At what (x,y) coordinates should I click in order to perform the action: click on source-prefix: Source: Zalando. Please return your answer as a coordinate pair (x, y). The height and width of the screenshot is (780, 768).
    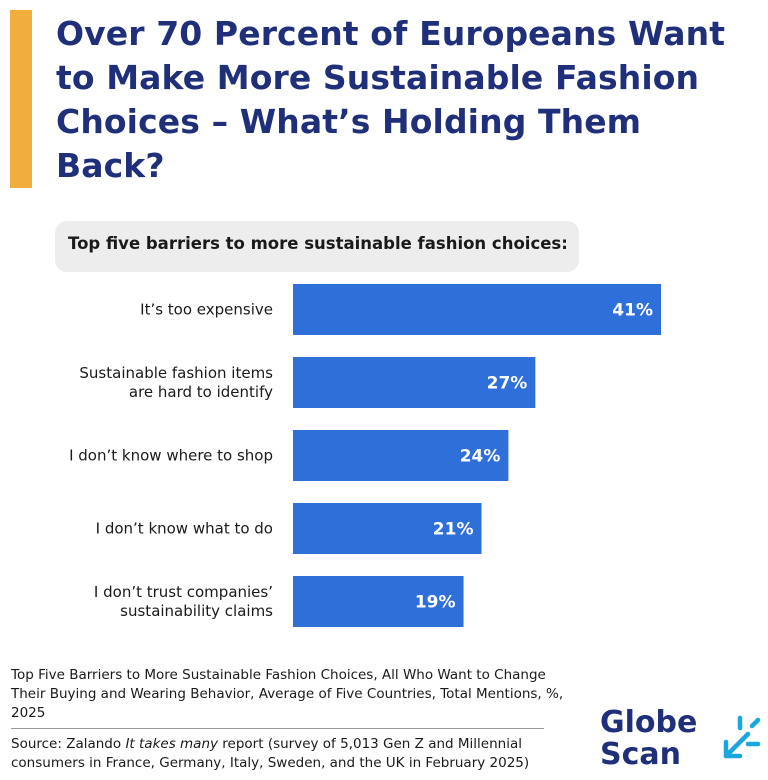
    Looking at the image, I should click on (68, 744).